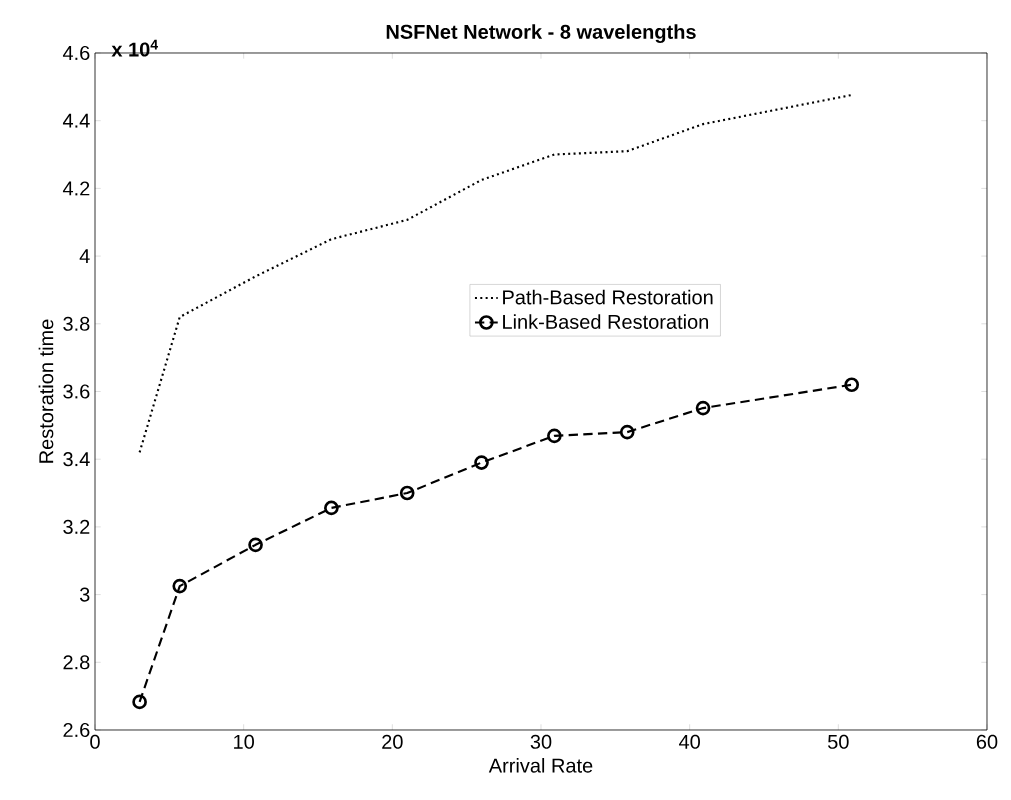 The image size is (1011, 800). Describe the element at coordinates (76, 120) in the screenshot. I see `y-tick-label: 4.4` at that location.